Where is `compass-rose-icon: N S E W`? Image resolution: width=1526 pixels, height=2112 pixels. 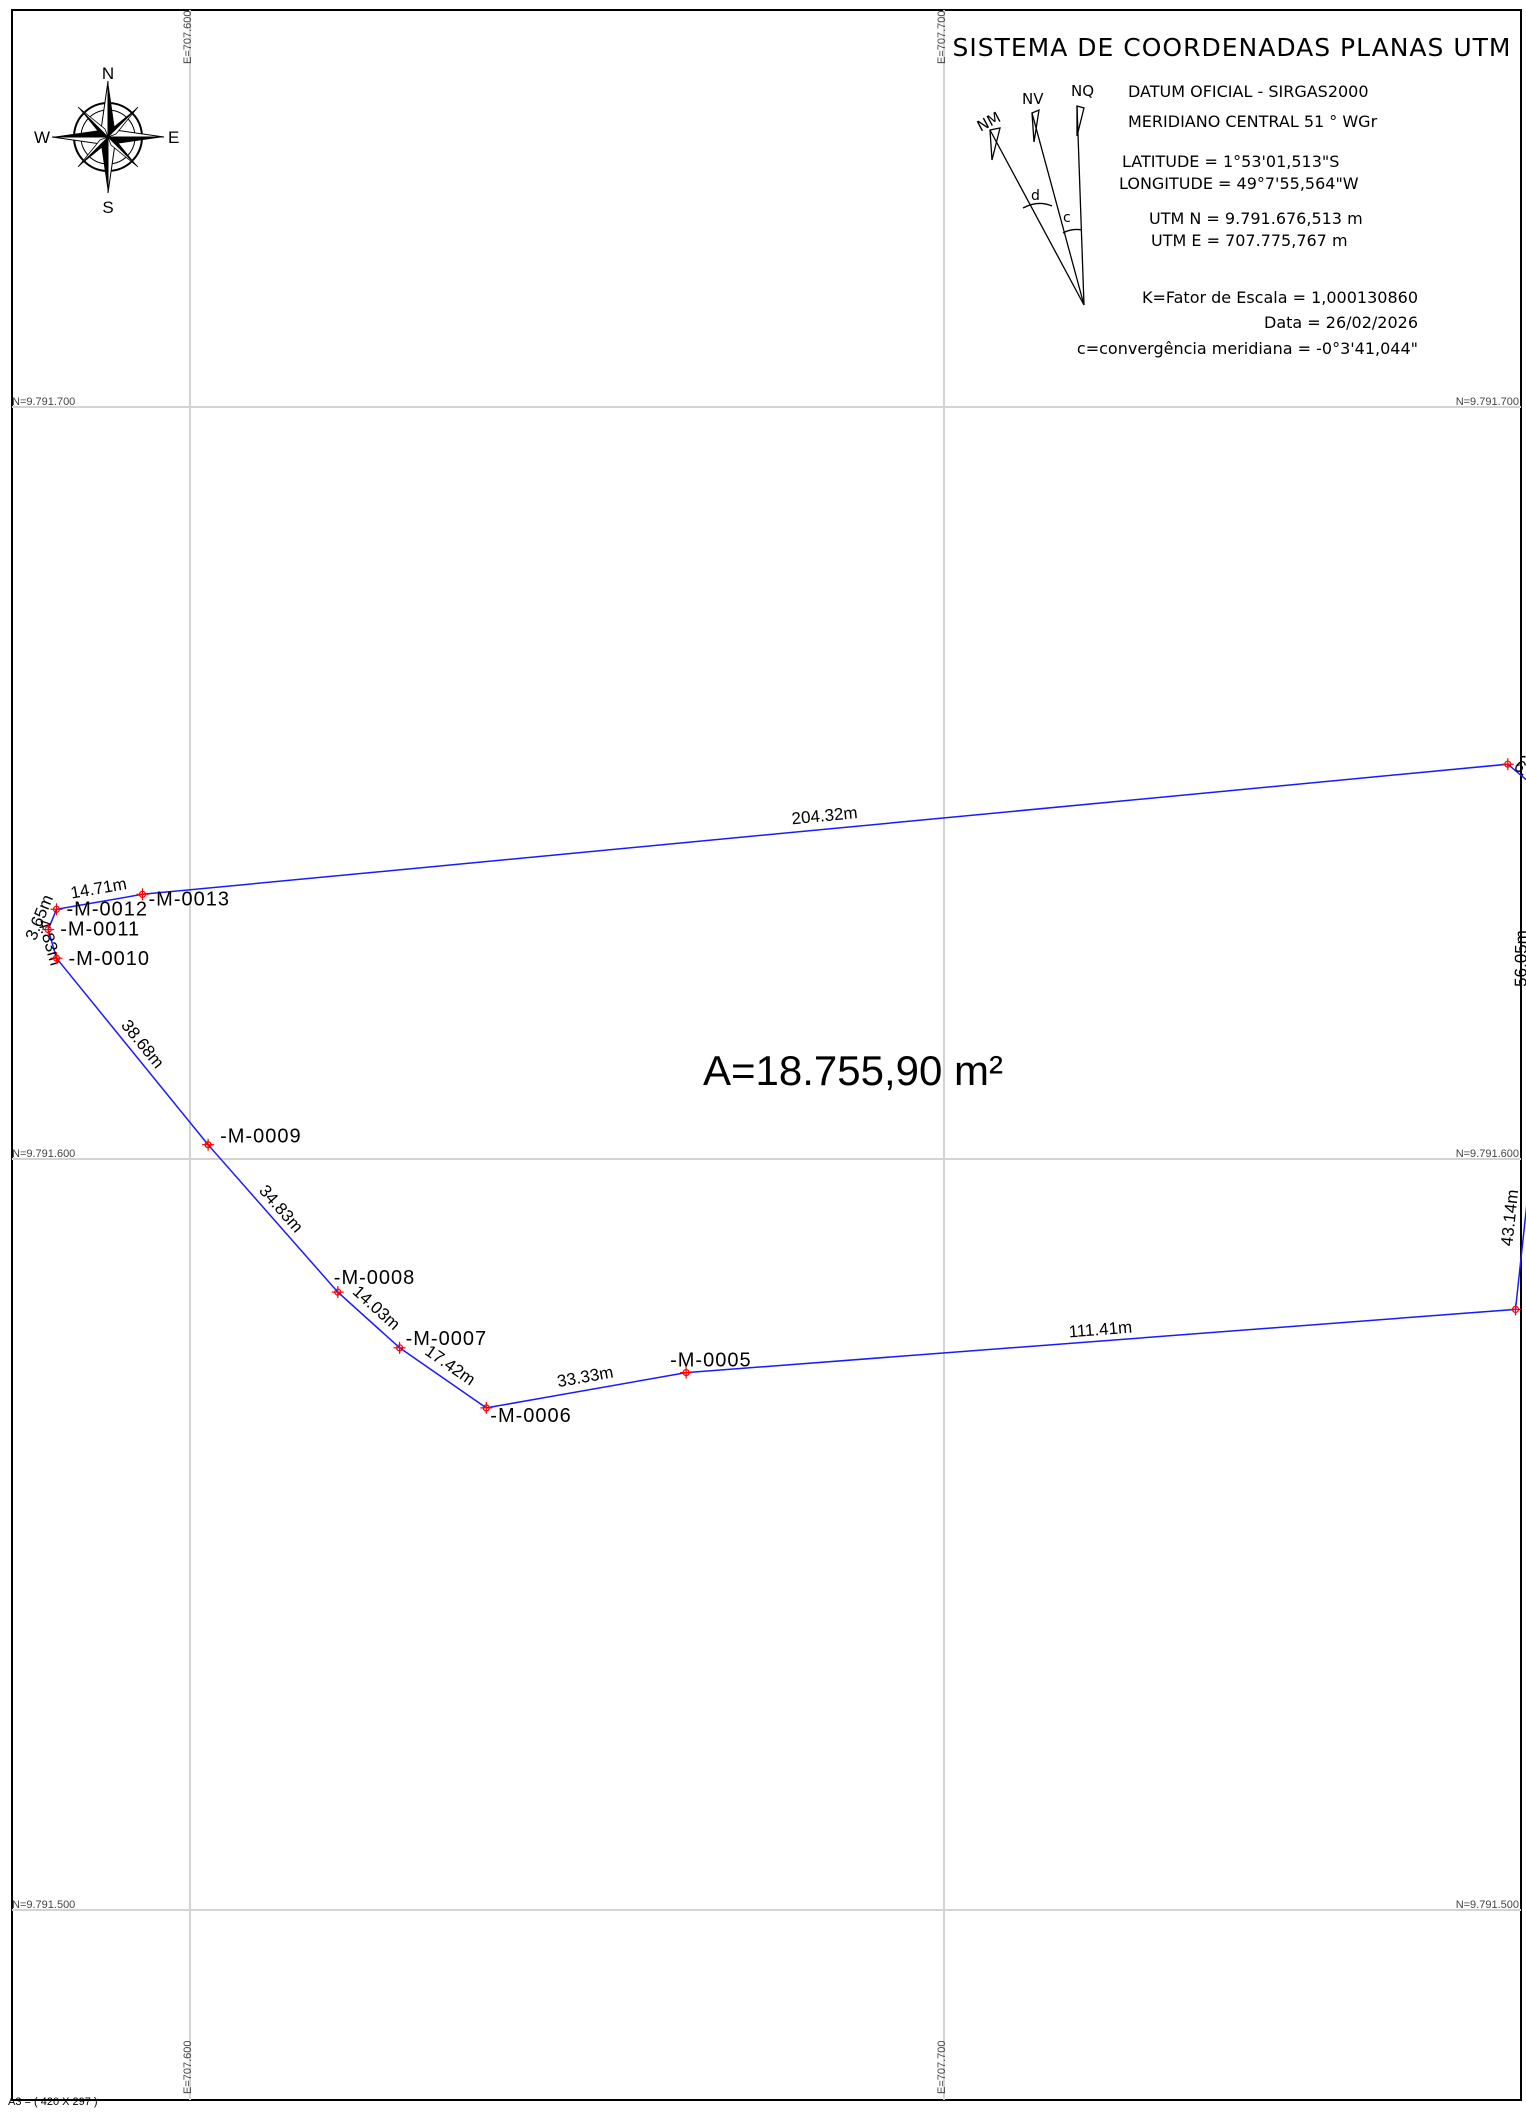
compass-rose-icon: N S E W is located at coordinates (106, 140).